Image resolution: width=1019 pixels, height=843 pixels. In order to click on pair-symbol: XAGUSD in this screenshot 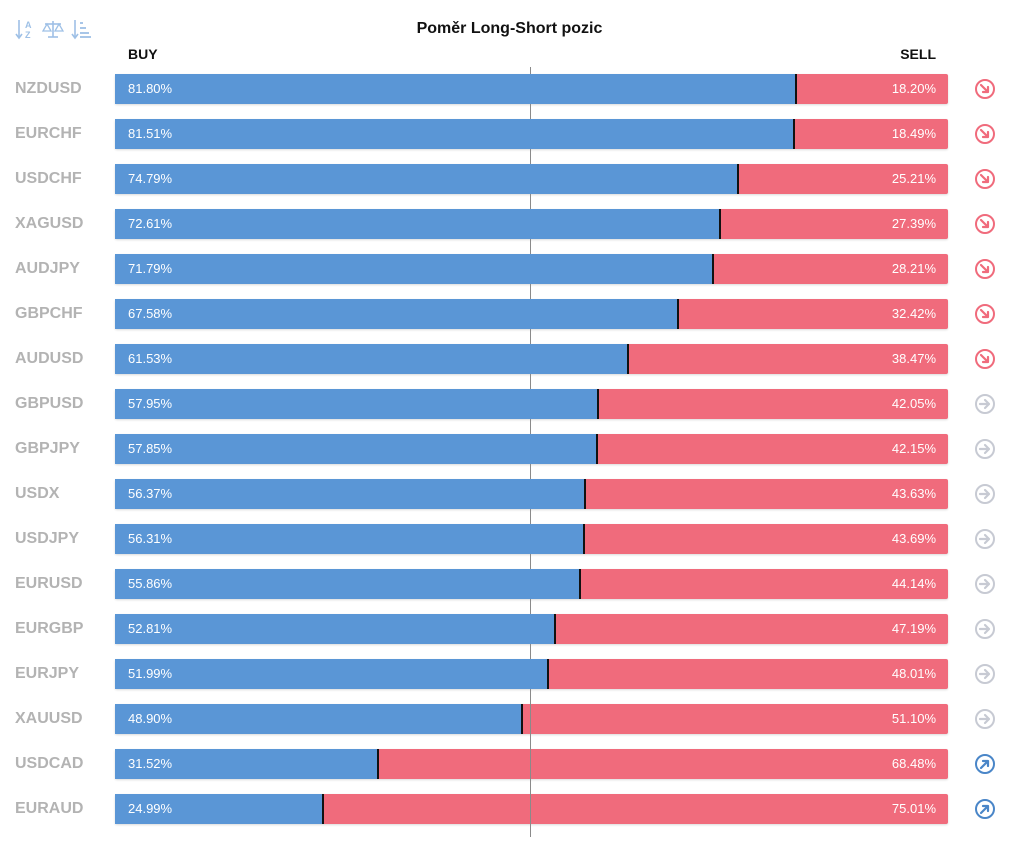, I will do `click(49, 223)`.